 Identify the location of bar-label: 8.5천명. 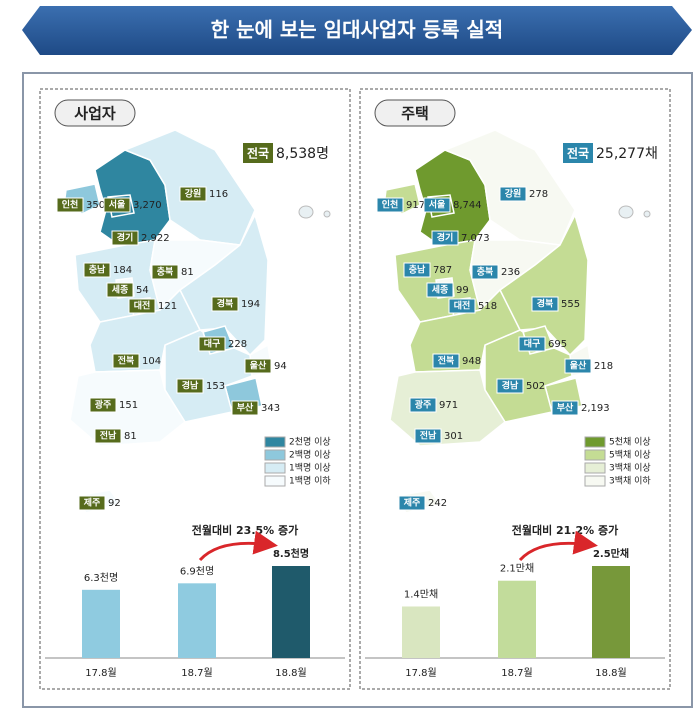
(291, 553).